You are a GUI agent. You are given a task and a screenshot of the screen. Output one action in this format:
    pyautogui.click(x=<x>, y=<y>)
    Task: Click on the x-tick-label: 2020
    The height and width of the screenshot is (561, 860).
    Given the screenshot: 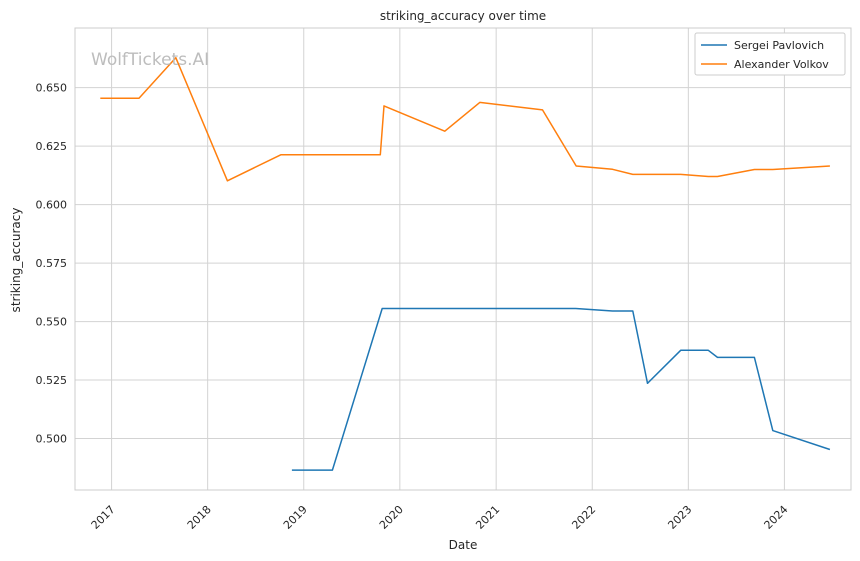 What is the action you would take?
    pyautogui.click(x=391, y=517)
    